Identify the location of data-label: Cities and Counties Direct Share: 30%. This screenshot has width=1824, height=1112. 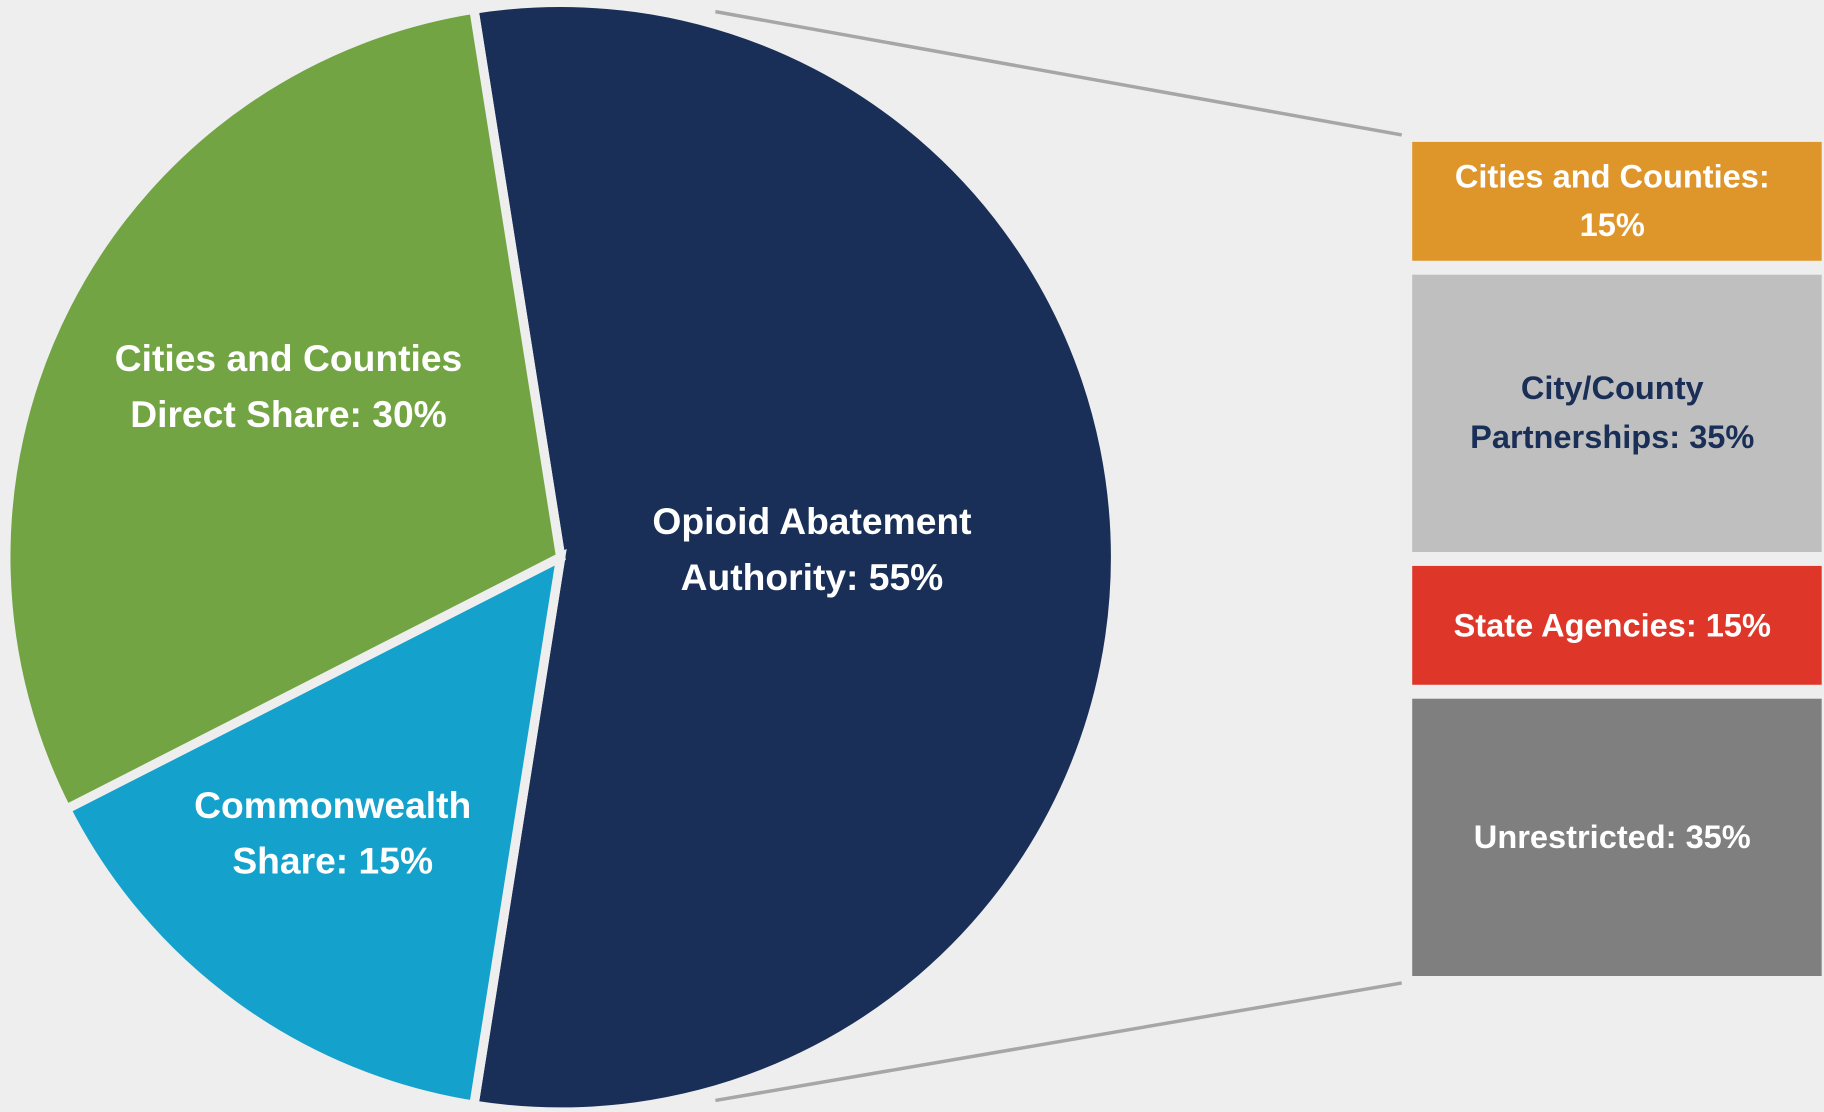
(288, 386).